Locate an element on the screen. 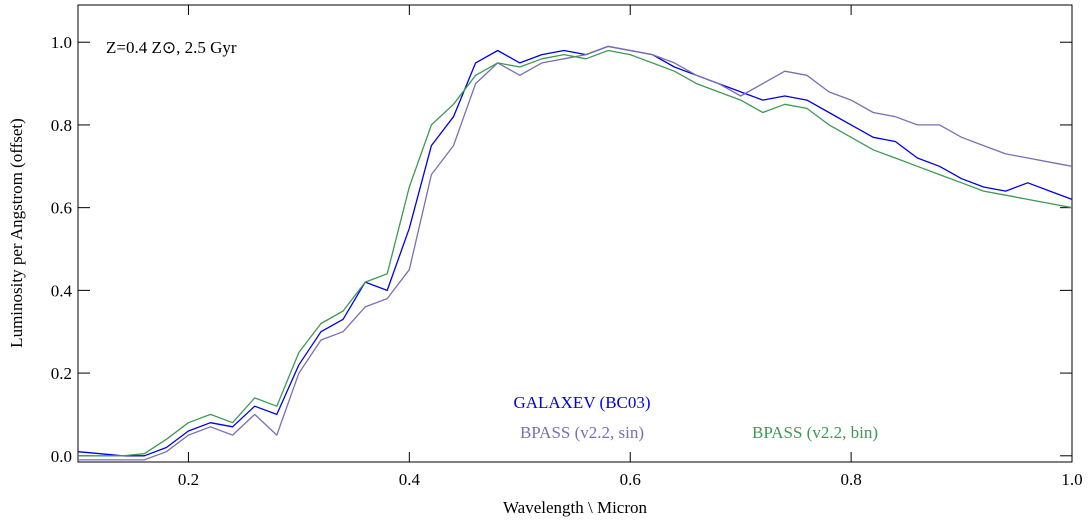 The width and height of the screenshot is (1092, 530). x-tick-label: 0.6 is located at coordinates (630, 479).